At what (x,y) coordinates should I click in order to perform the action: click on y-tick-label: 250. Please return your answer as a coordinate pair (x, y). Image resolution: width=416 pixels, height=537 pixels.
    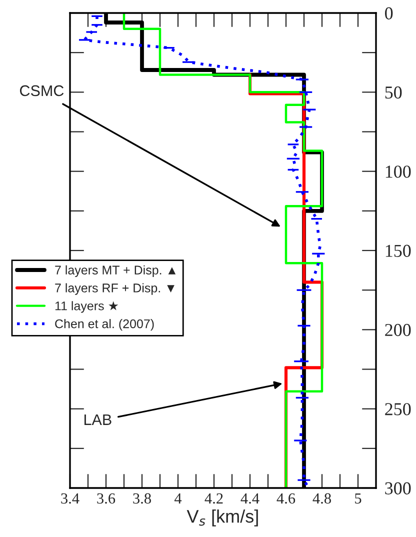
    Looking at the image, I should click on (398, 409).